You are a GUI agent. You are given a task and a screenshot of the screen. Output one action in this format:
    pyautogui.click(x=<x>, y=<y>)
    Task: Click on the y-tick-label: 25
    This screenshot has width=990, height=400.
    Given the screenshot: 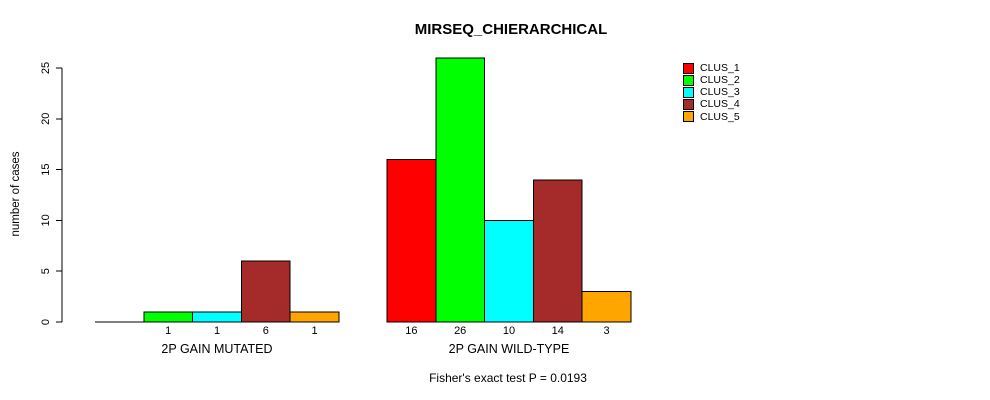 What is the action you would take?
    pyautogui.click(x=46, y=68)
    